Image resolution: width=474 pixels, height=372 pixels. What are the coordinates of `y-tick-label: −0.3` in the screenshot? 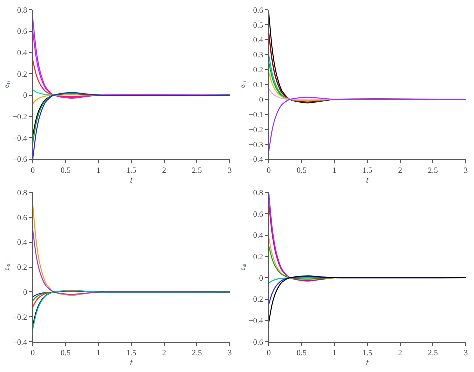 It's located at (256, 145).